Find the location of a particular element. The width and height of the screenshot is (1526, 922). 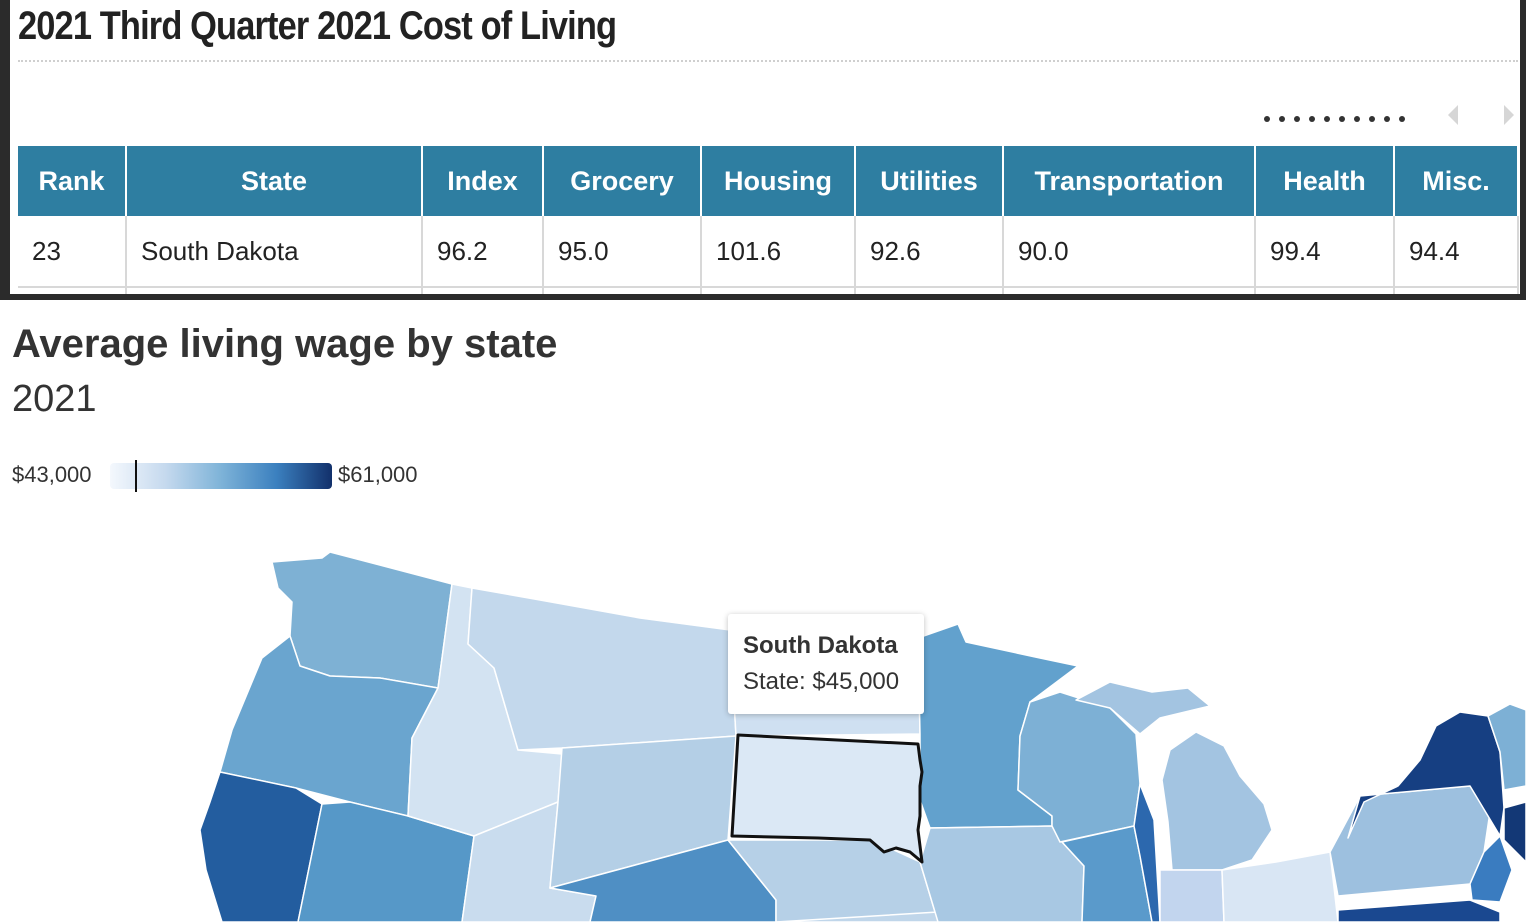

column-header-health: Health is located at coordinates (1325, 181).